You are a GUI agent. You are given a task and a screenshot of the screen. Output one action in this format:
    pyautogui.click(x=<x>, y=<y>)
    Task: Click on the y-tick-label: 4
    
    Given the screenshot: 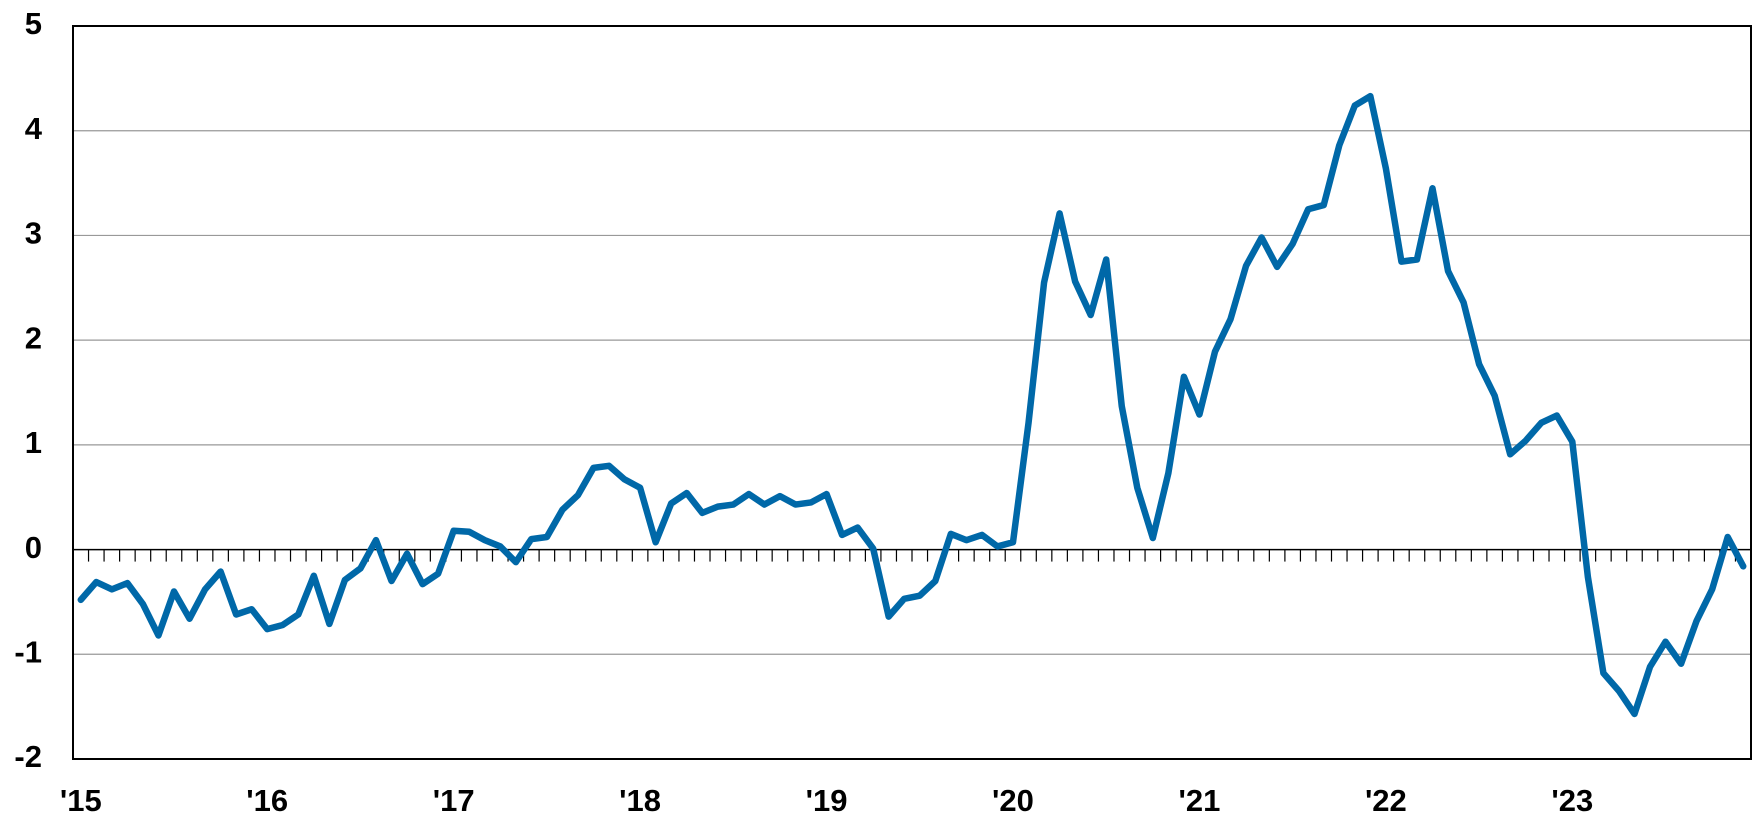 What is the action you would take?
    pyautogui.click(x=34, y=128)
    